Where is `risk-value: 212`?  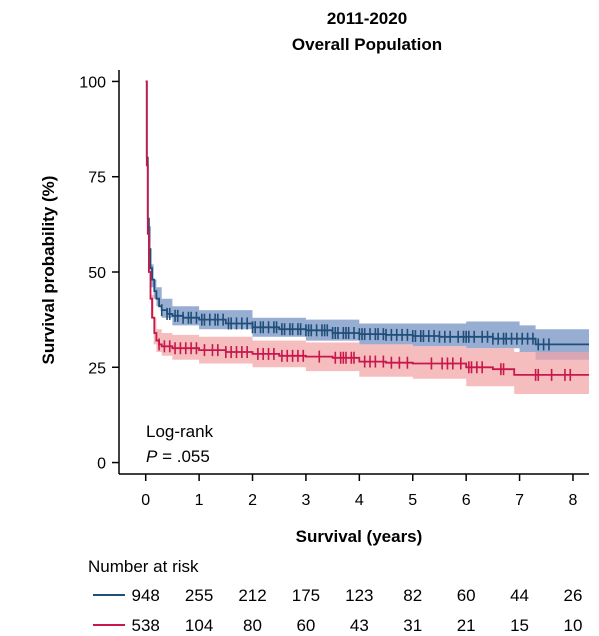 risk-value: 212 is located at coordinates (252, 595).